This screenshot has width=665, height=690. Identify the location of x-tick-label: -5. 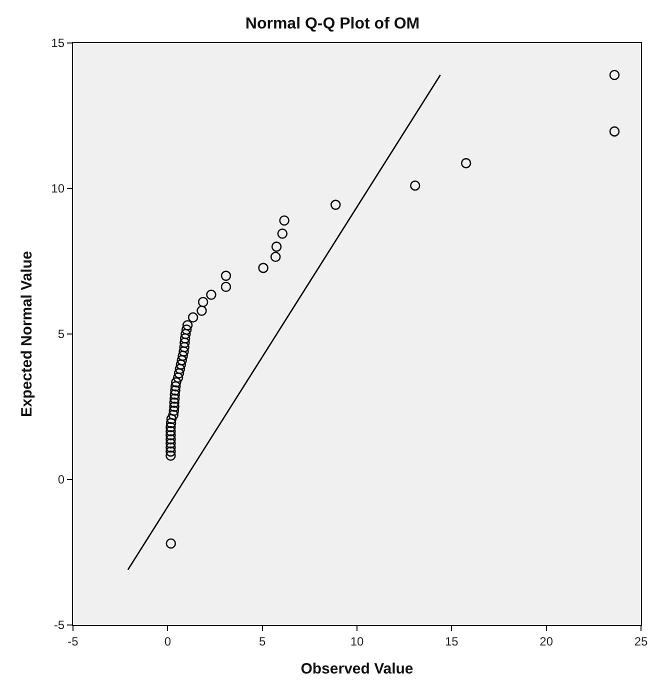
(73, 641).